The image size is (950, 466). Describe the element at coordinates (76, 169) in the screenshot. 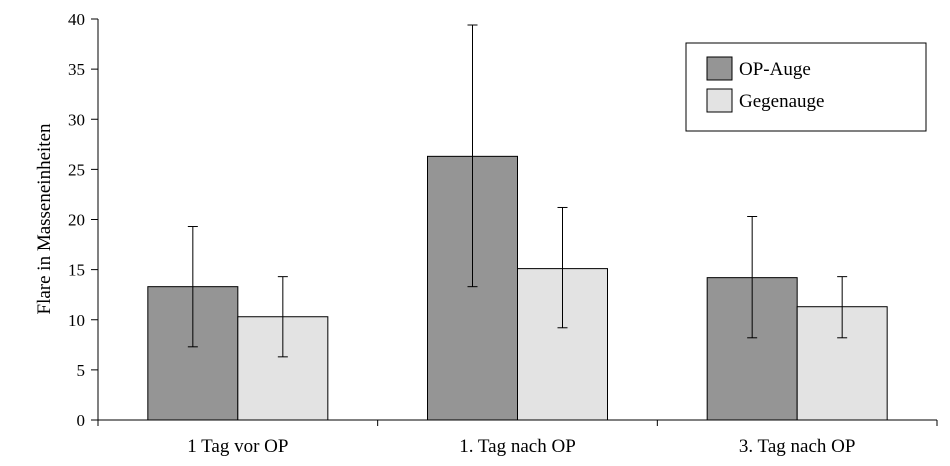

I see `y-tick-label: 25` at that location.